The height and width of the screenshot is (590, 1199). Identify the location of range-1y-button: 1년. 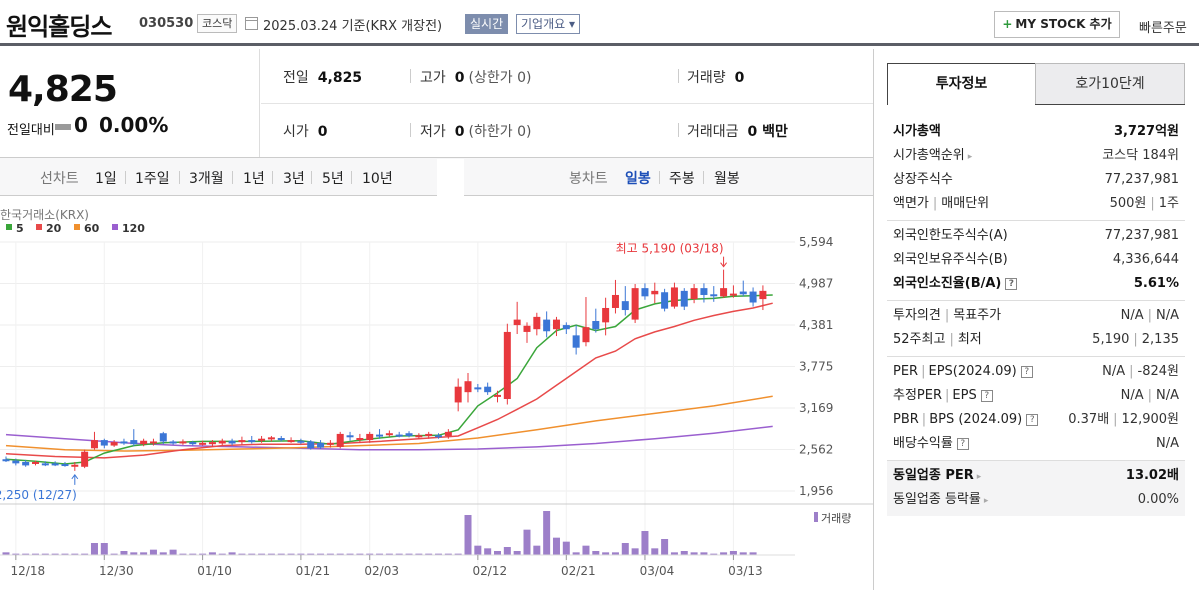
(254, 179).